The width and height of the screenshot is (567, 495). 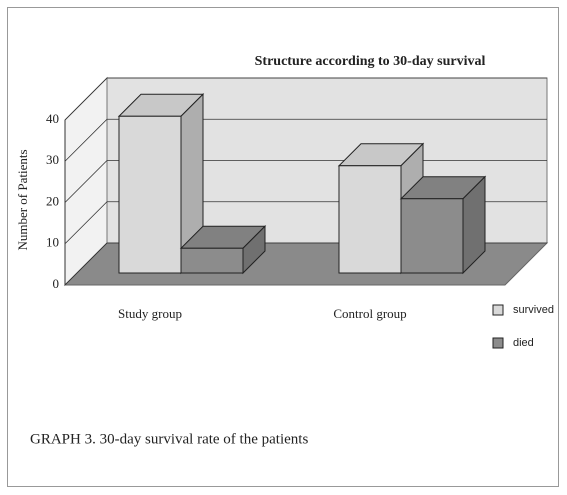 What do you see at coordinates (150, 313) in the screenshot?
I see `x-tick-label: Study group` at bounding box center [150, 313].